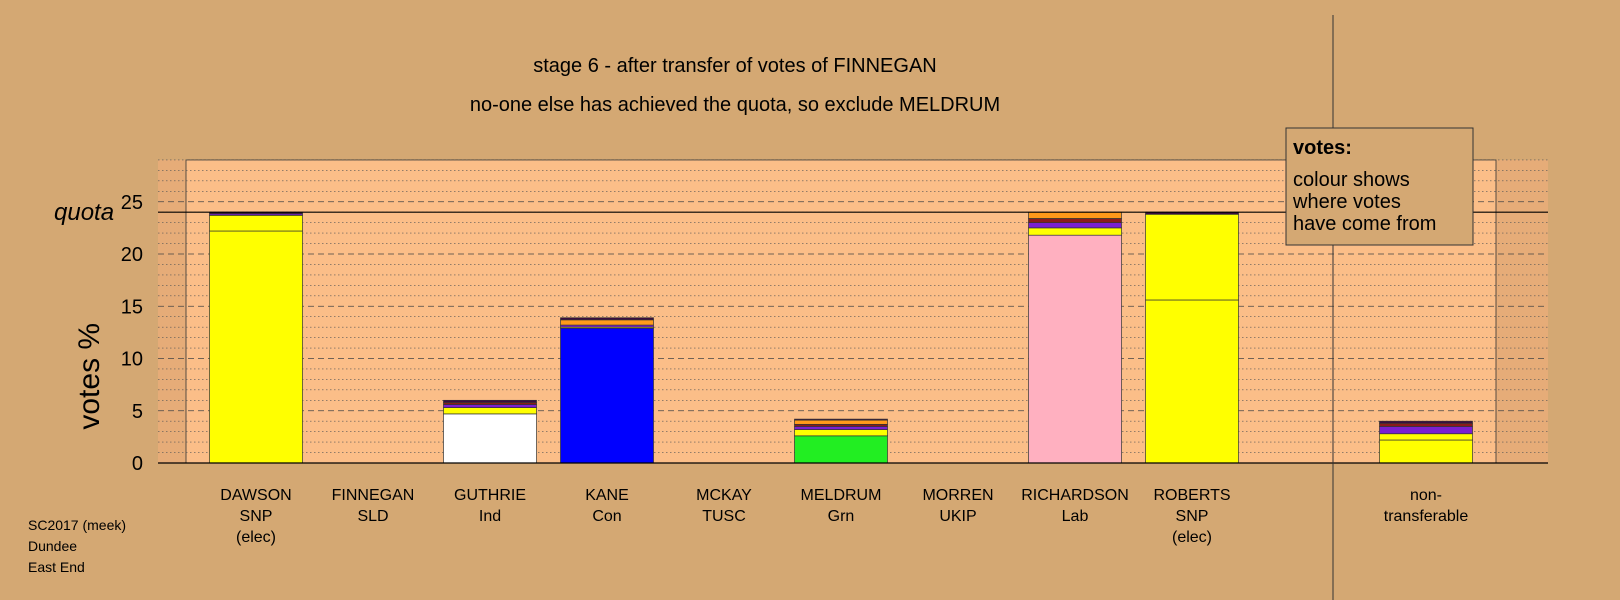 The width and height of the screenshot is (1620, 600). What do you see at coordinates (1346, 202) in the screenshot?
I see `legend-text-line: where votes` at bounding box center [1346, 202].